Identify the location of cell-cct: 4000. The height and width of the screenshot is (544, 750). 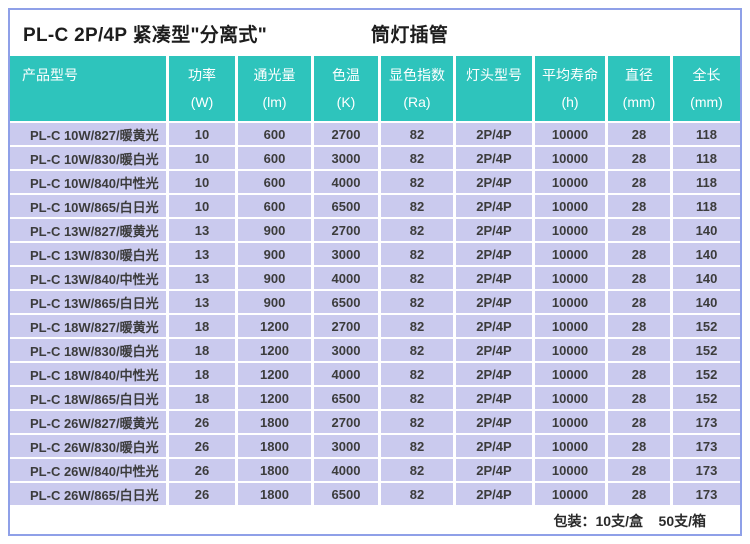
(346, 278).